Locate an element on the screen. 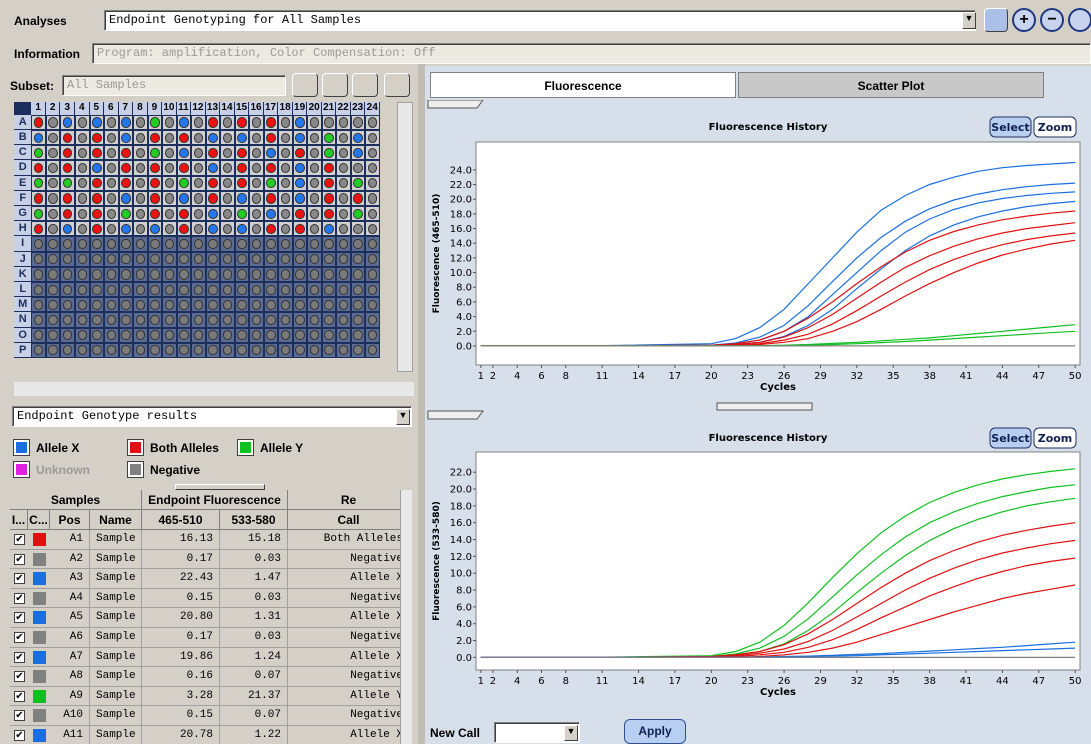 This screenshot has width=1091, height=744. remove-icon: − is located at coordinates (1052, 20).